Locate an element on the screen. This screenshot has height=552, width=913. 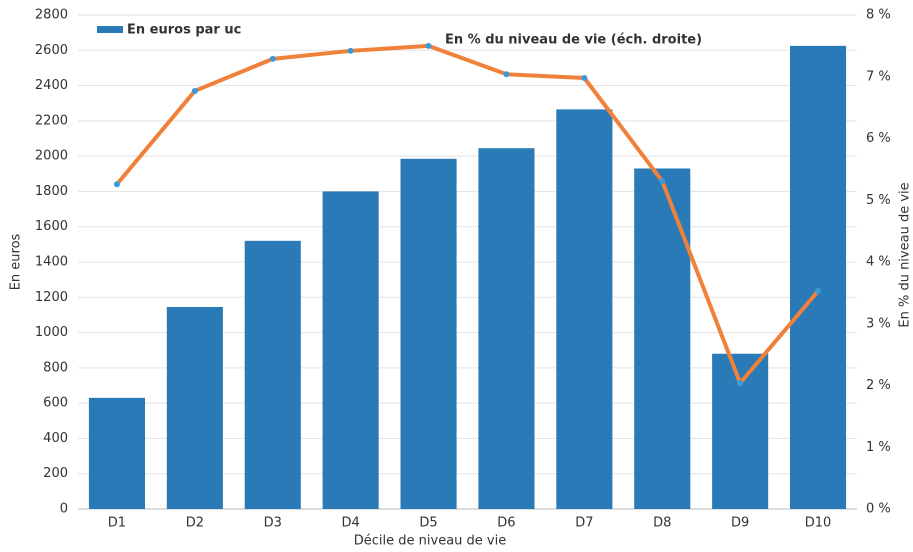
x-tick-label: D8 is located at coordinates (662, 523).